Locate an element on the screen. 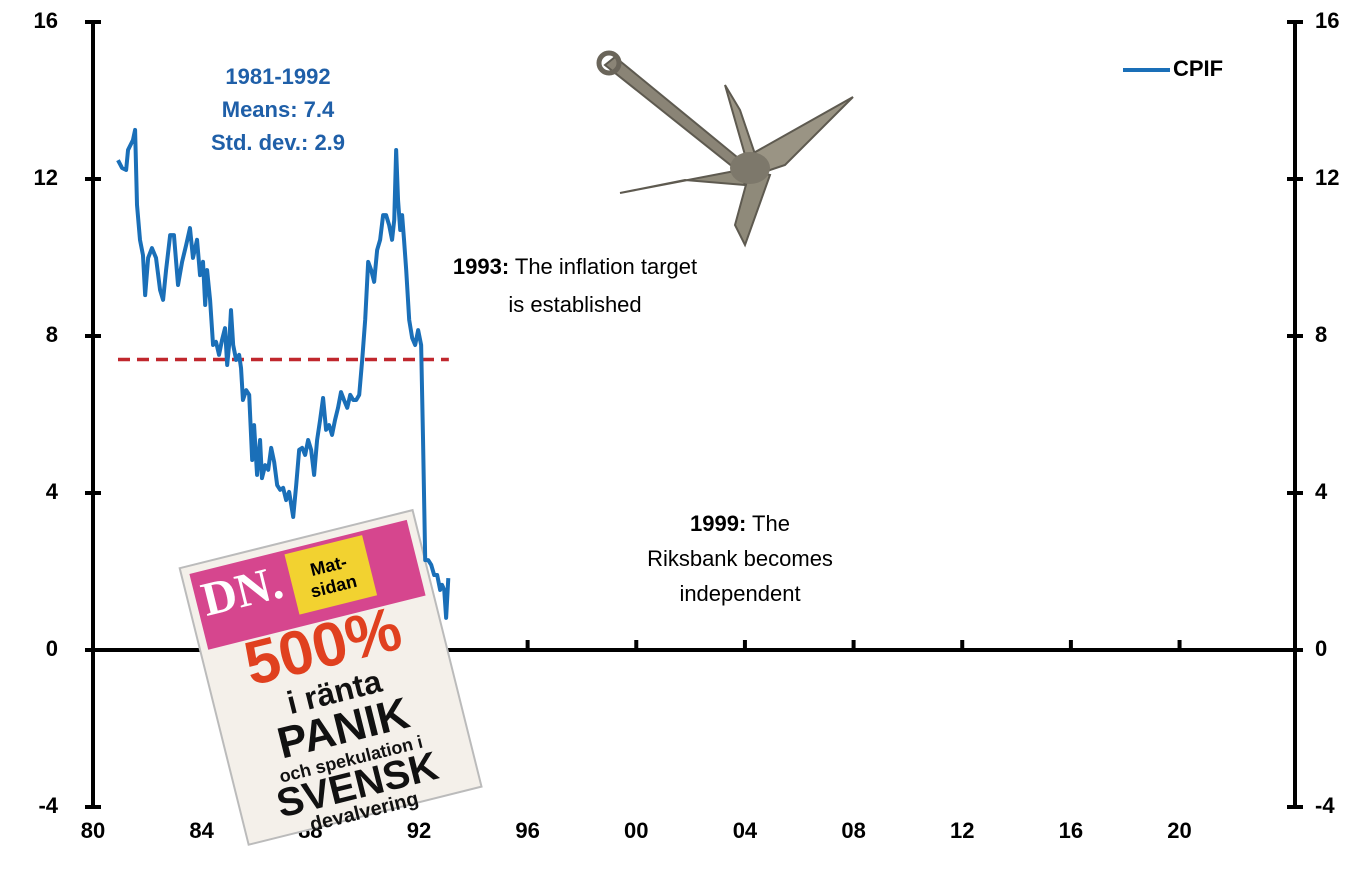 The height and width of the screenshot is (877, 1371). anchor-crown is located at coordinates (750, 168).